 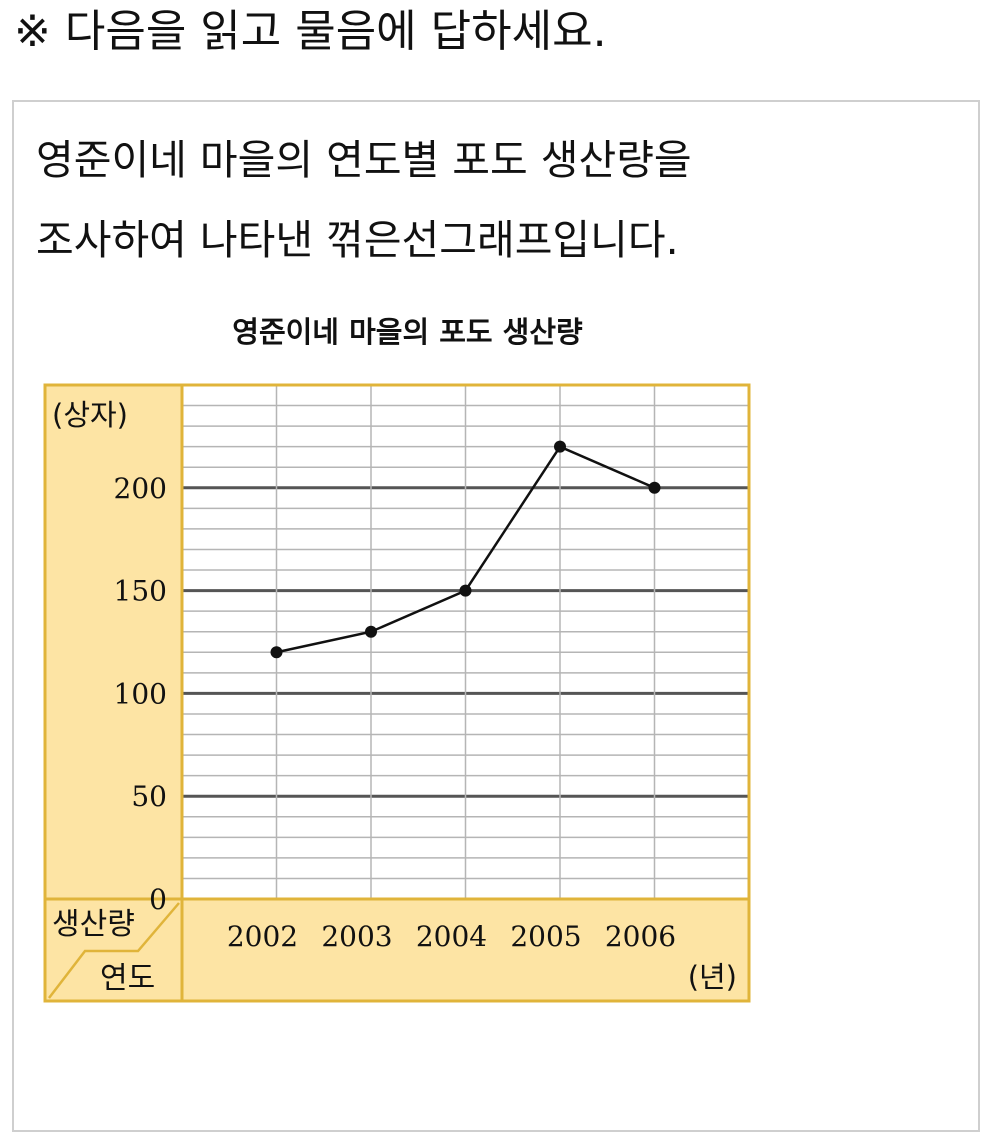 What do you see at coordinates (140, 488) in the screenshot?
I see `y-tick-label: 200` at bounding box center [140, 488].